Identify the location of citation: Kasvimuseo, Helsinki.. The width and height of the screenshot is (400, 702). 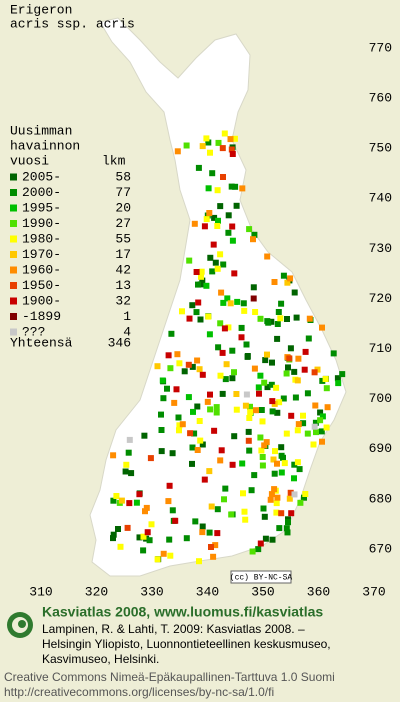
(100, 659).